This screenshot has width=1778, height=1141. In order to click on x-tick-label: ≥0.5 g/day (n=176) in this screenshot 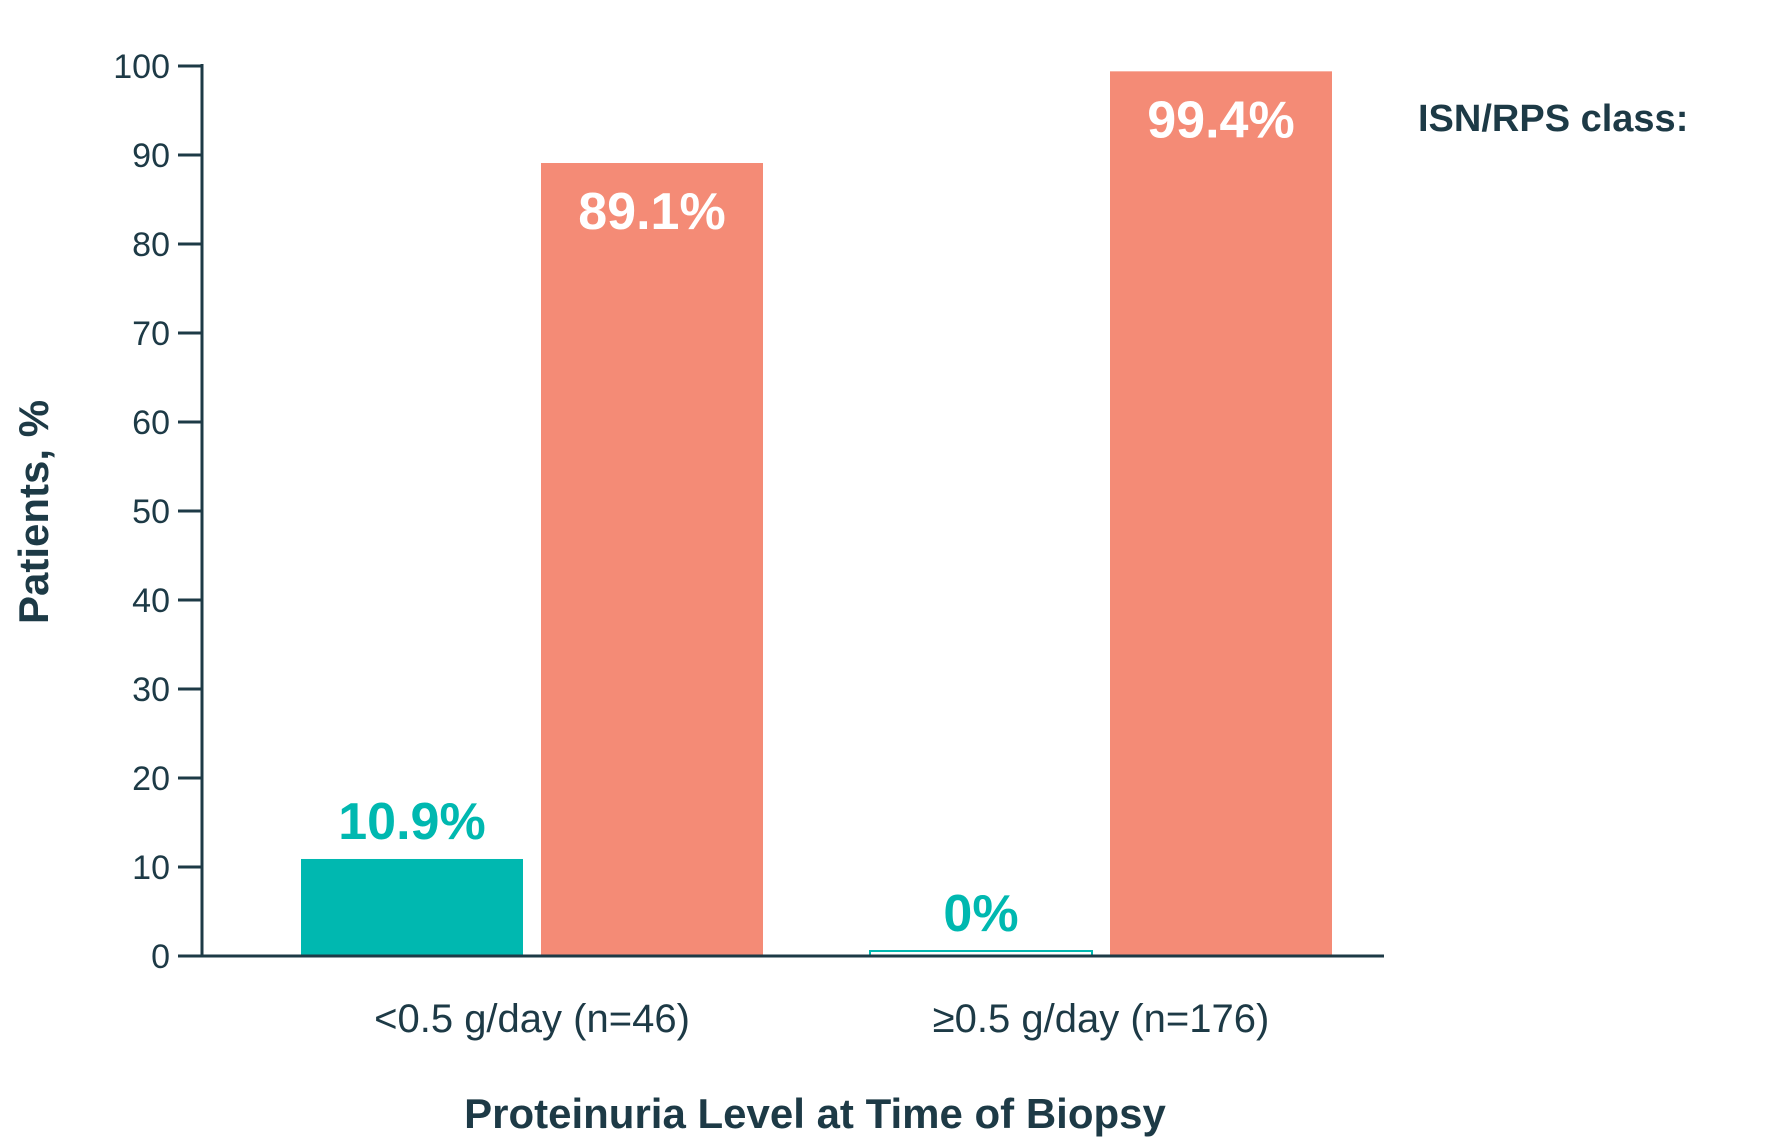, I will do `click(1101, 1019)`.